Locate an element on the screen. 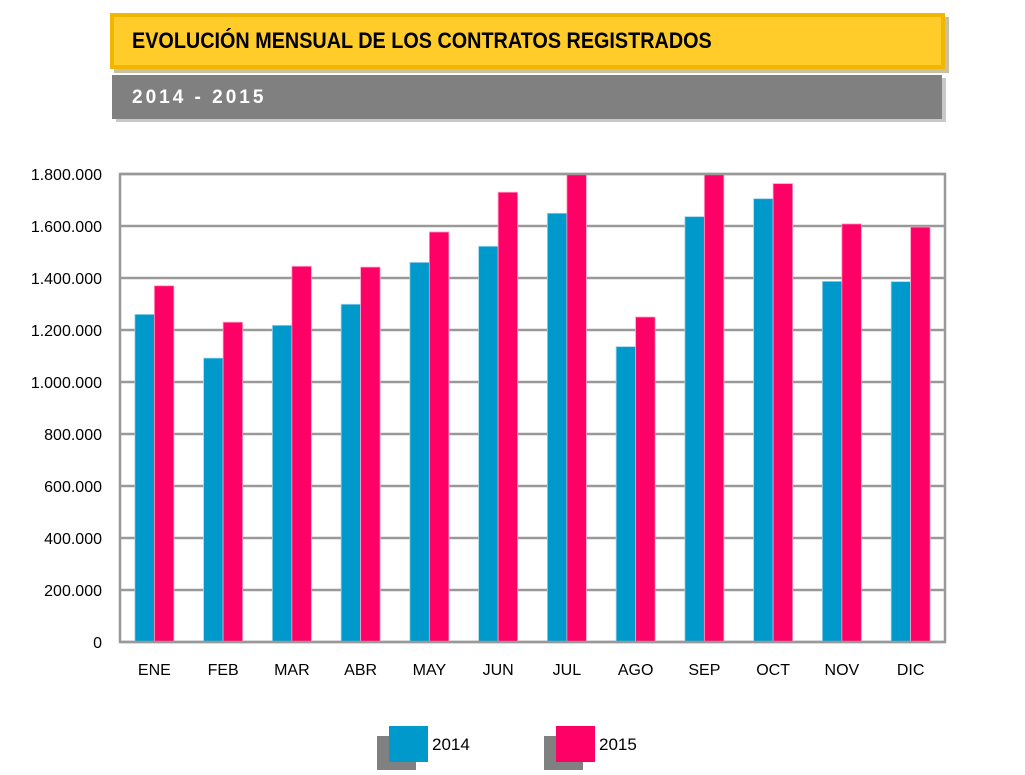  bar-2014-dic is located at coordinates (901, 462).